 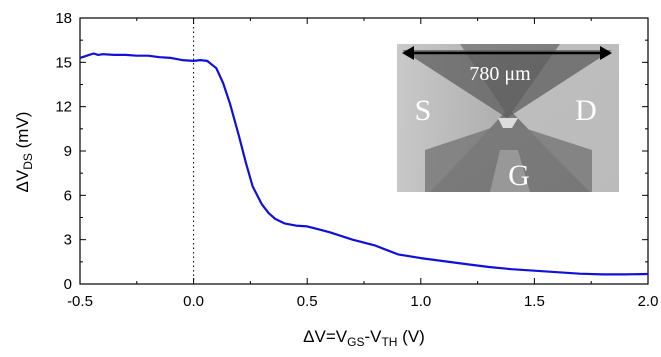 I want to click on inset-gate-label: G, so click(x=519, y=175).